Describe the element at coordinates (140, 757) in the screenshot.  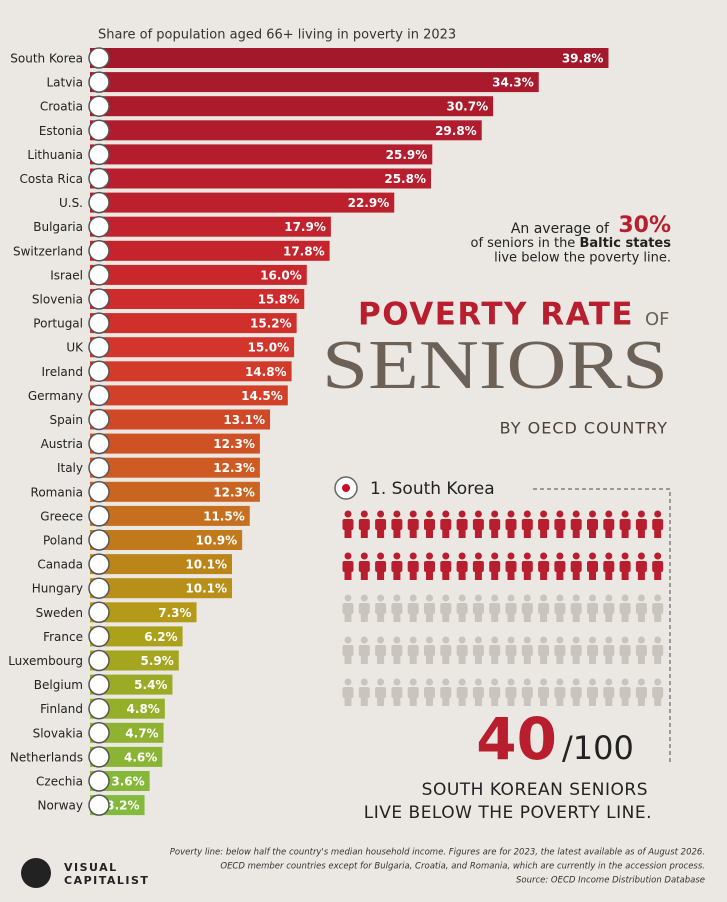
I see `value-label: 4.6%` at that location.